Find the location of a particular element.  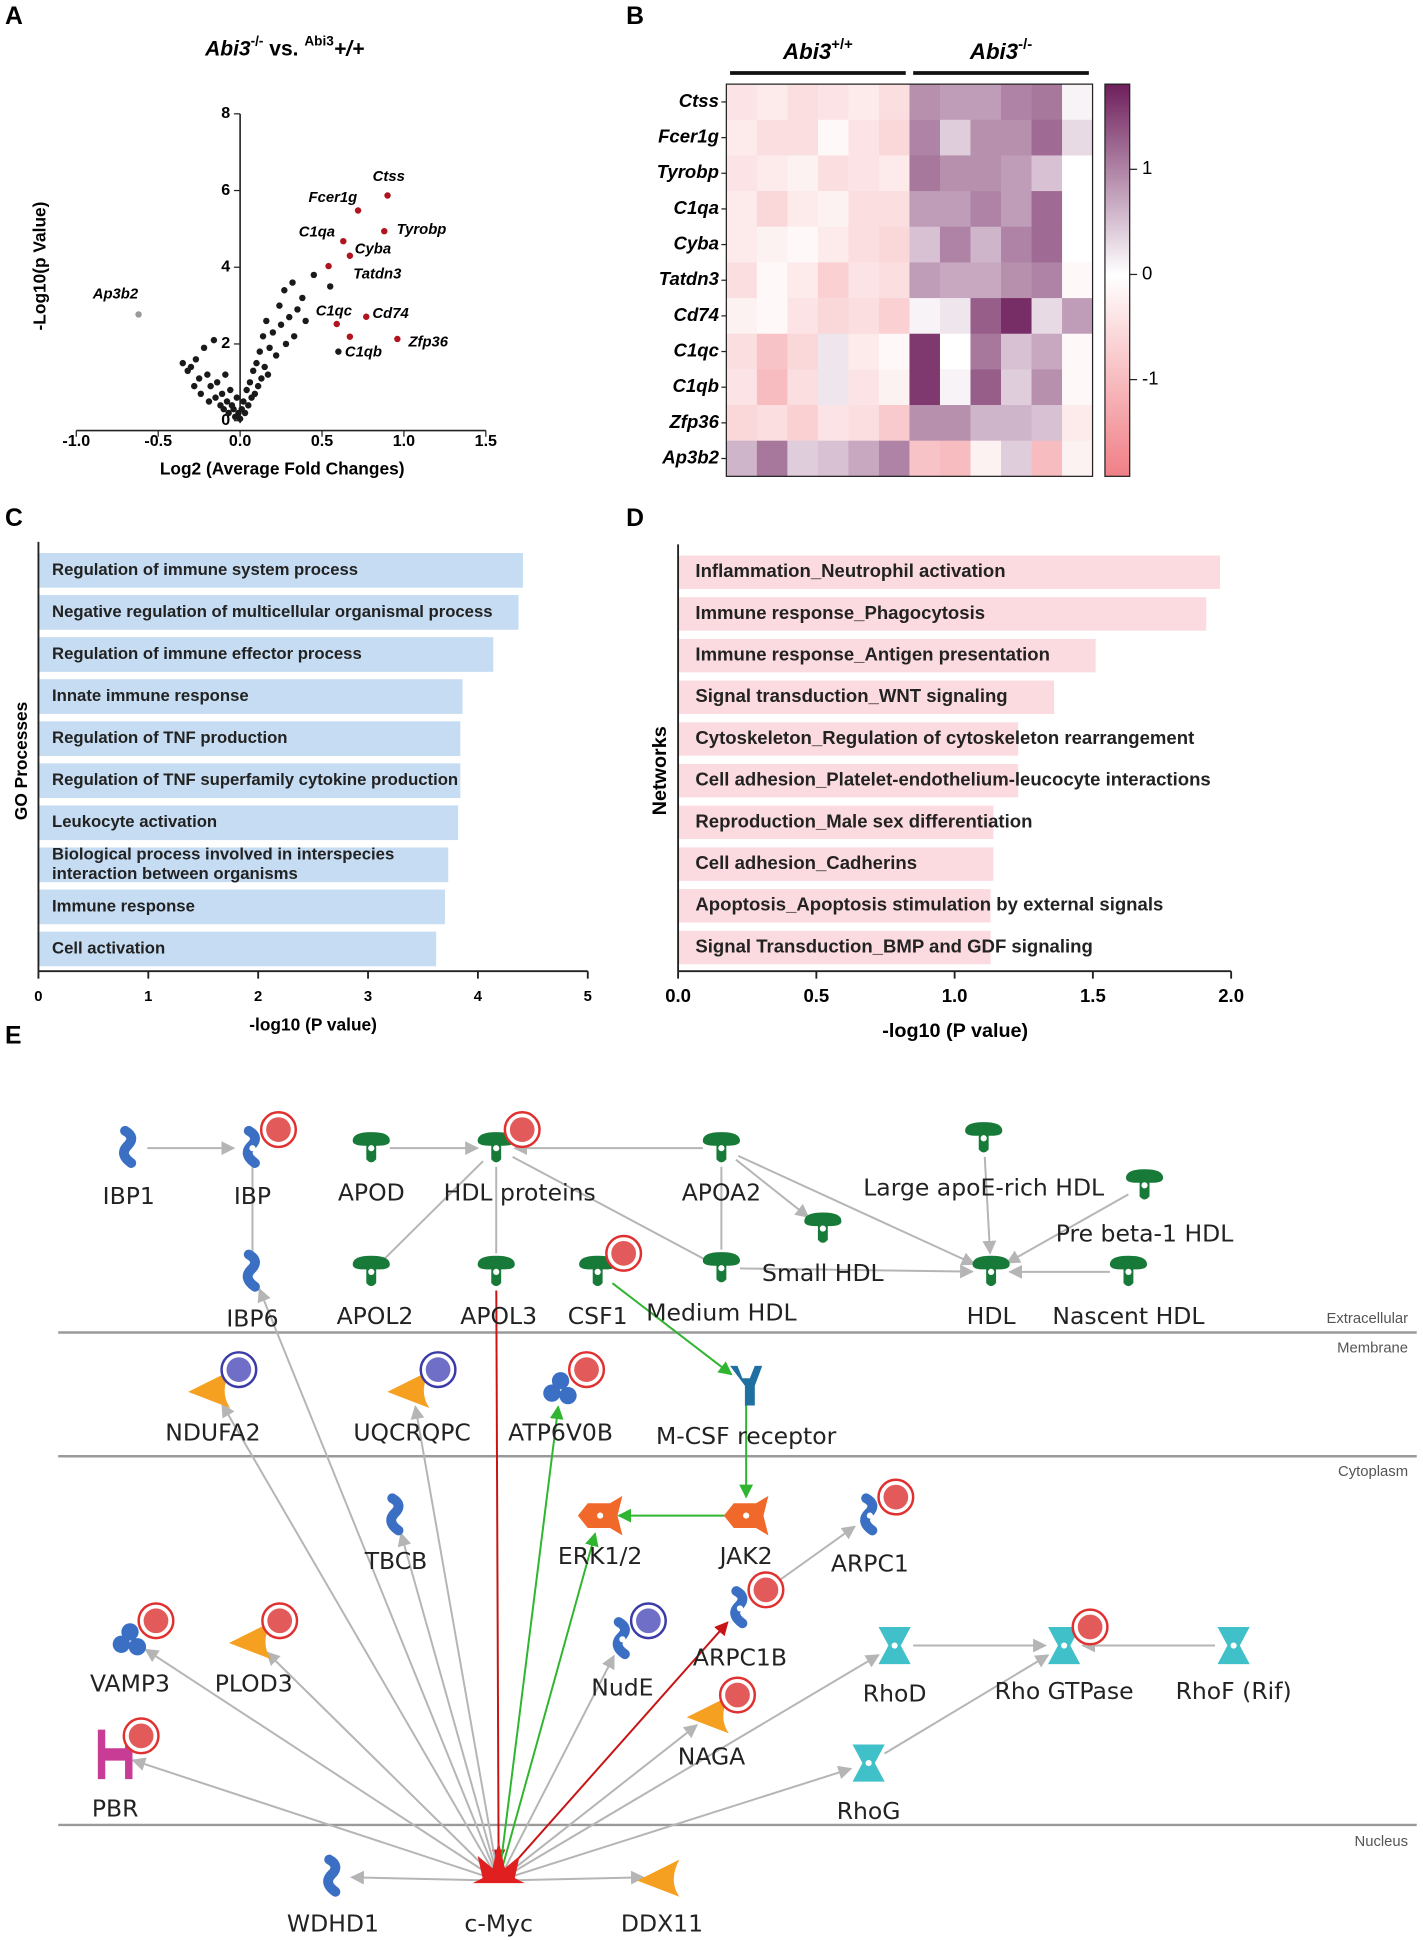

node-icon is located at coordinates (128, 1146).